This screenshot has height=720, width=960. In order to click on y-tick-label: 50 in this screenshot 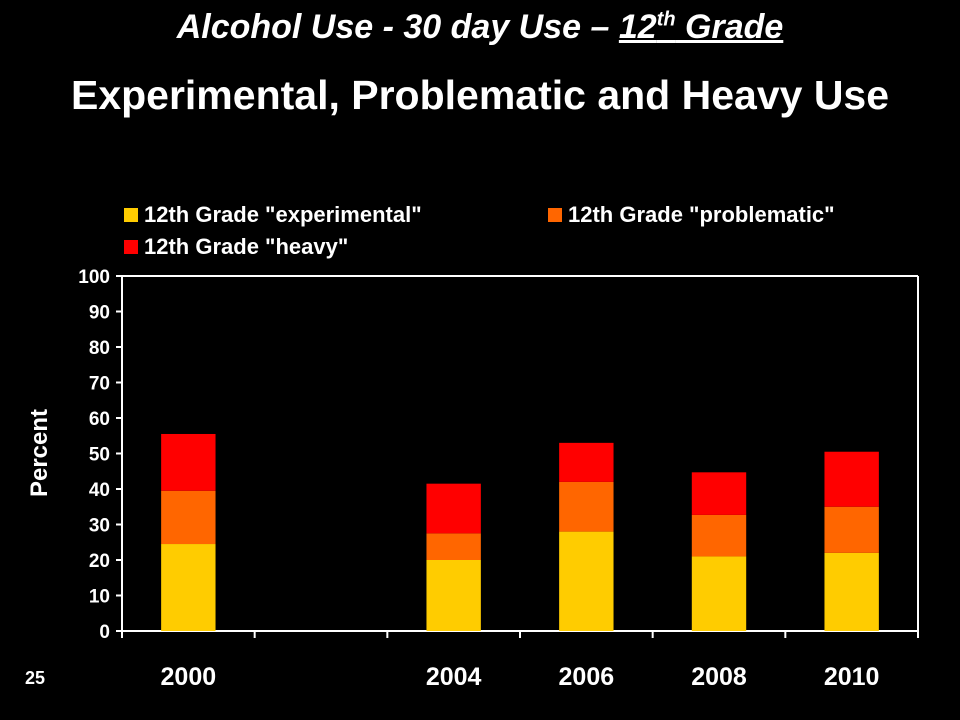, I will do `click(99, 455)`.